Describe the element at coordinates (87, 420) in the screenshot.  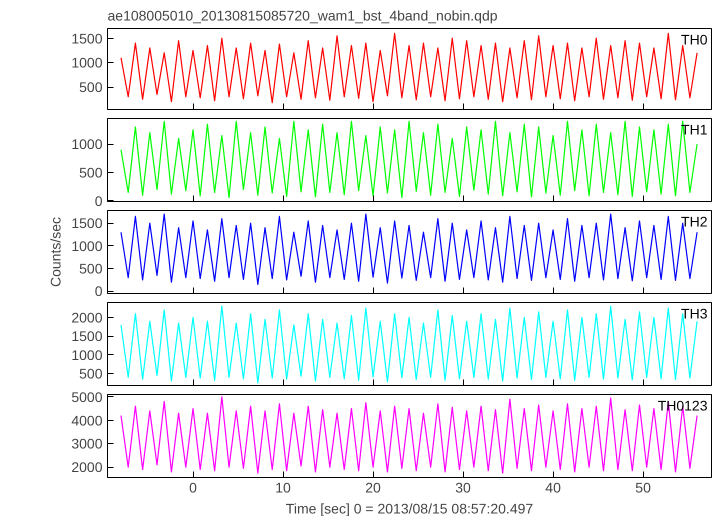
I see `y-tick-label: 4000` at that location.